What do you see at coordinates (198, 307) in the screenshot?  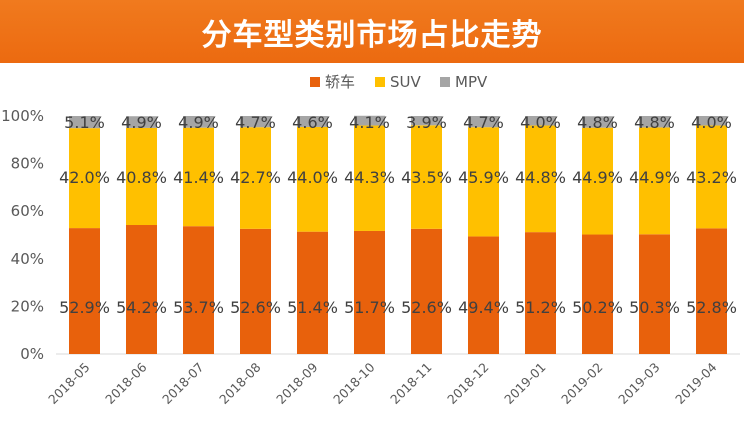 I see `data-label: 53.7%` at bounding box center [198, 307].